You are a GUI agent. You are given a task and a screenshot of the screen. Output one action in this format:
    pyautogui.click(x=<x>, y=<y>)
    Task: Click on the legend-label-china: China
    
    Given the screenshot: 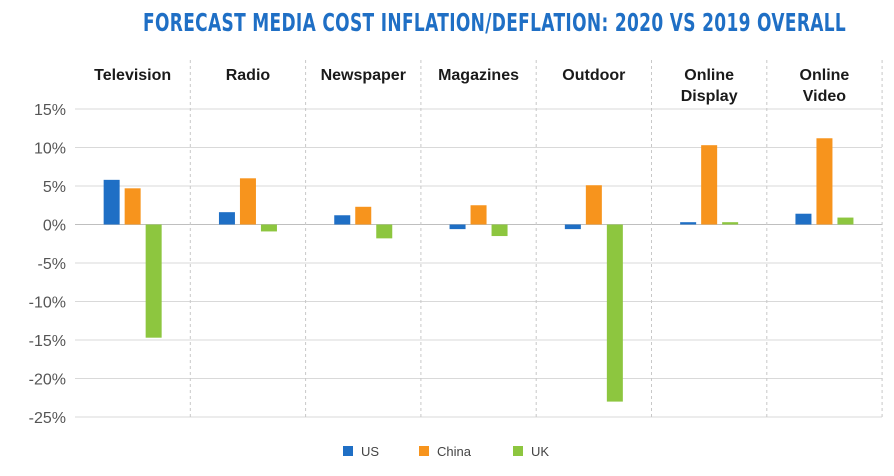 What is the action you would take?
    pyautogui.click(x=454, y=451)
    